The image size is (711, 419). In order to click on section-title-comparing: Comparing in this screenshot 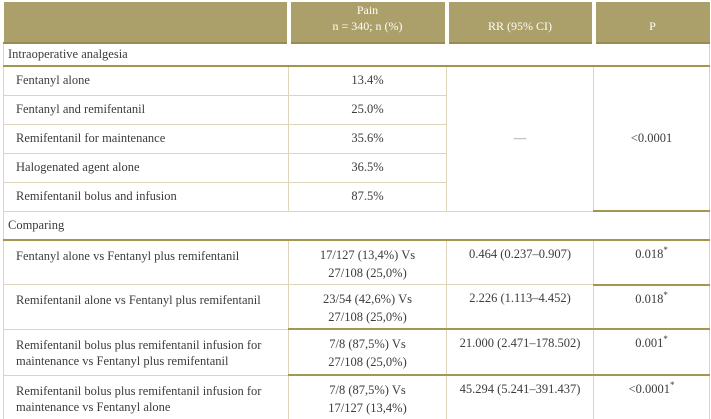, I will do `click(356, 225)`.